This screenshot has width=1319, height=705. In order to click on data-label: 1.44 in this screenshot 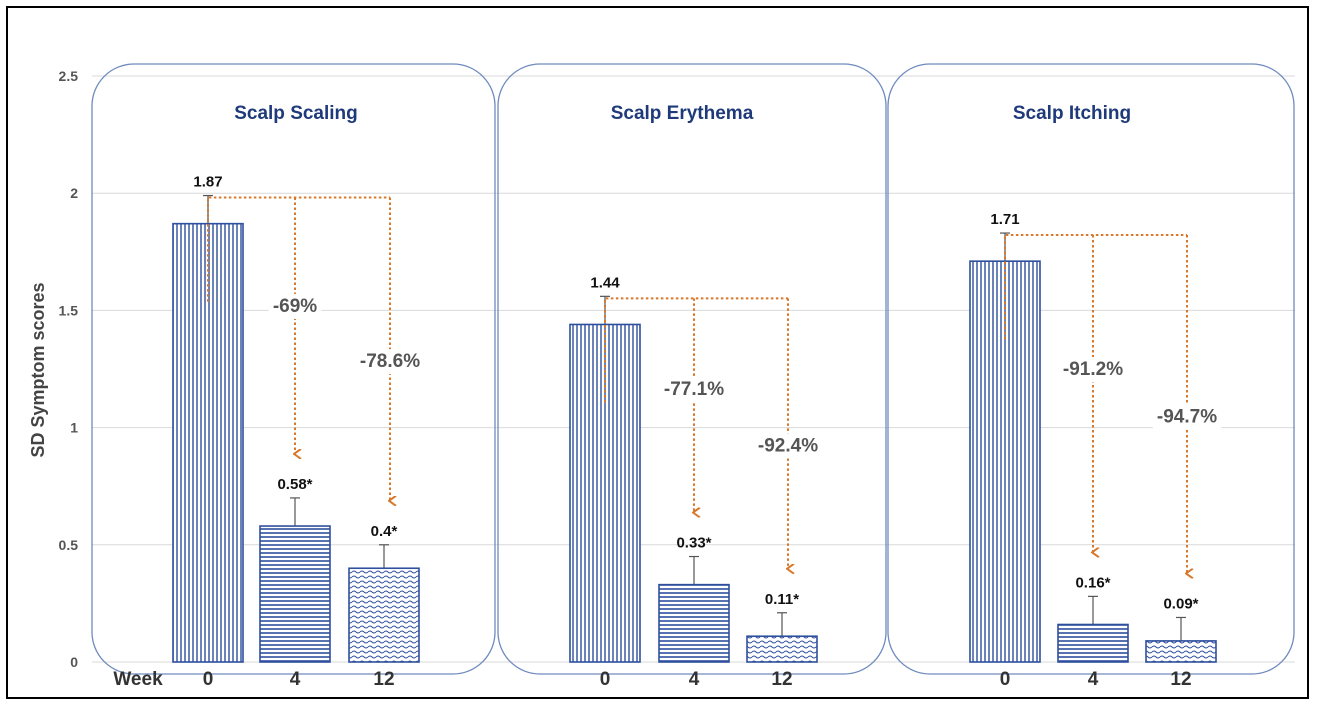, I will do `click(605, 282)`.